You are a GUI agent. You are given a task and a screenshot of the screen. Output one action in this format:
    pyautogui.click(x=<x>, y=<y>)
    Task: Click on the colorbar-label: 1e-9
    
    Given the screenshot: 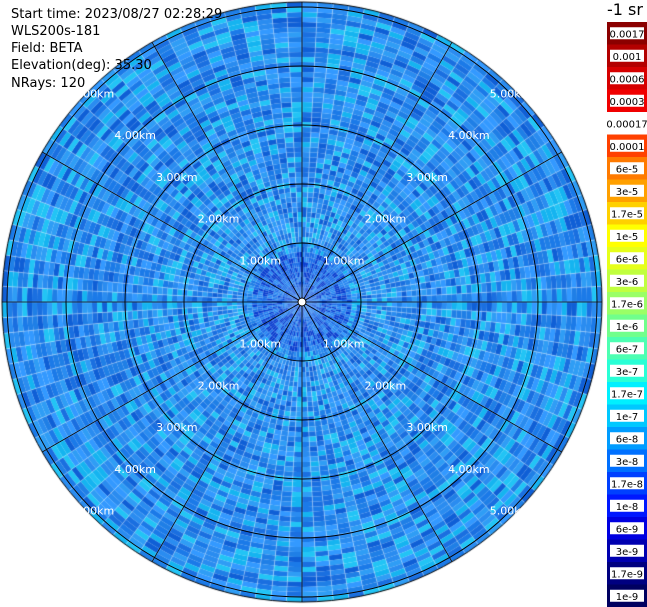 What is the action you would take?
    pyautogui.click(x=627, y=597)
    